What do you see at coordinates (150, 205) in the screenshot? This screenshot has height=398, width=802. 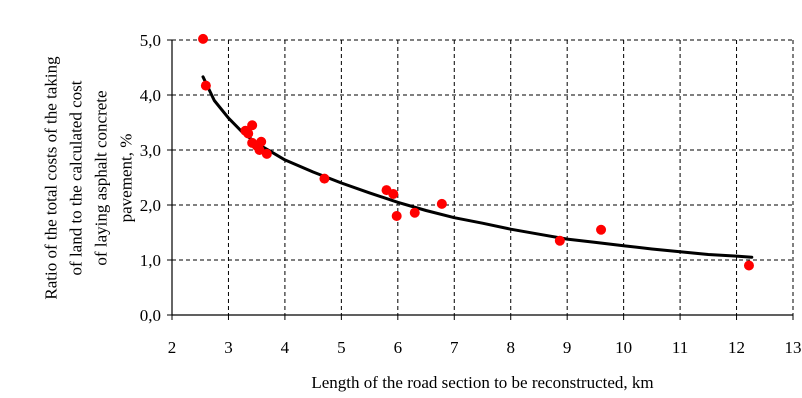 I see `y-tick-label: 2,0` at bounding box center [150, 205].